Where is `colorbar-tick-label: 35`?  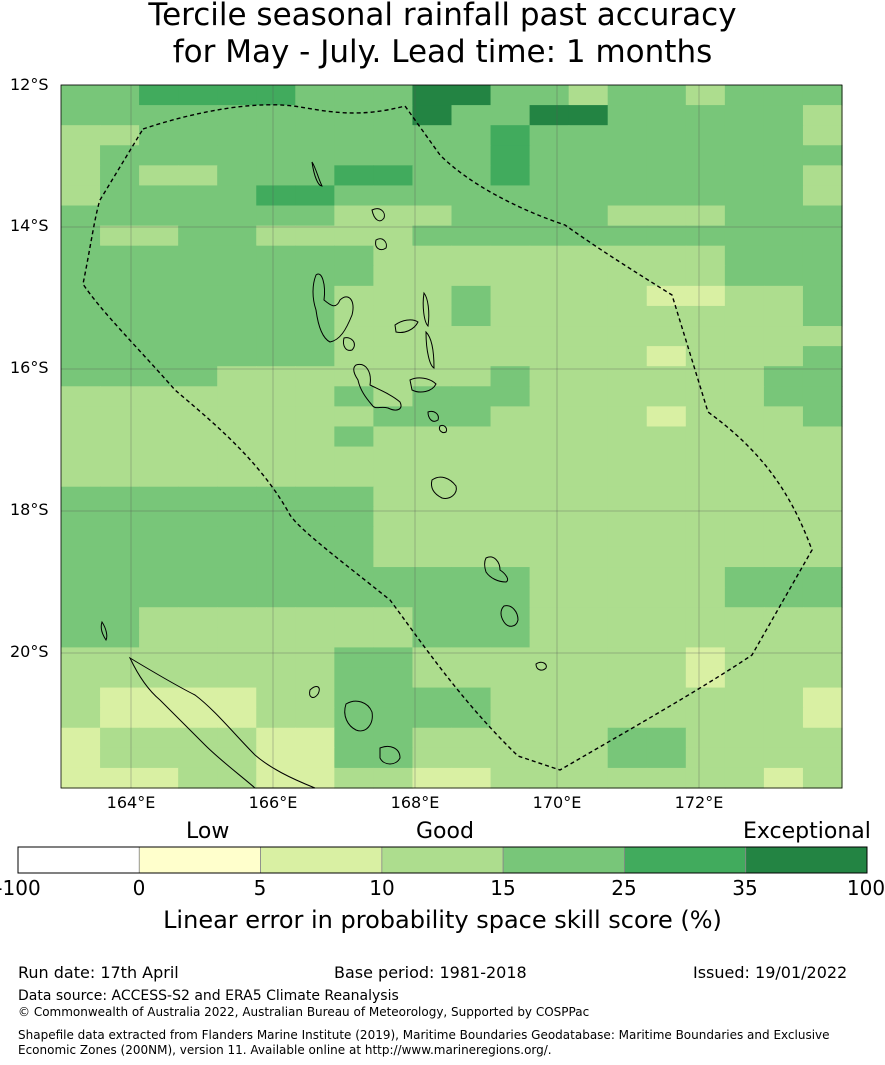 colorbar-tick-label: 35 is located at coordinates (745, 888).